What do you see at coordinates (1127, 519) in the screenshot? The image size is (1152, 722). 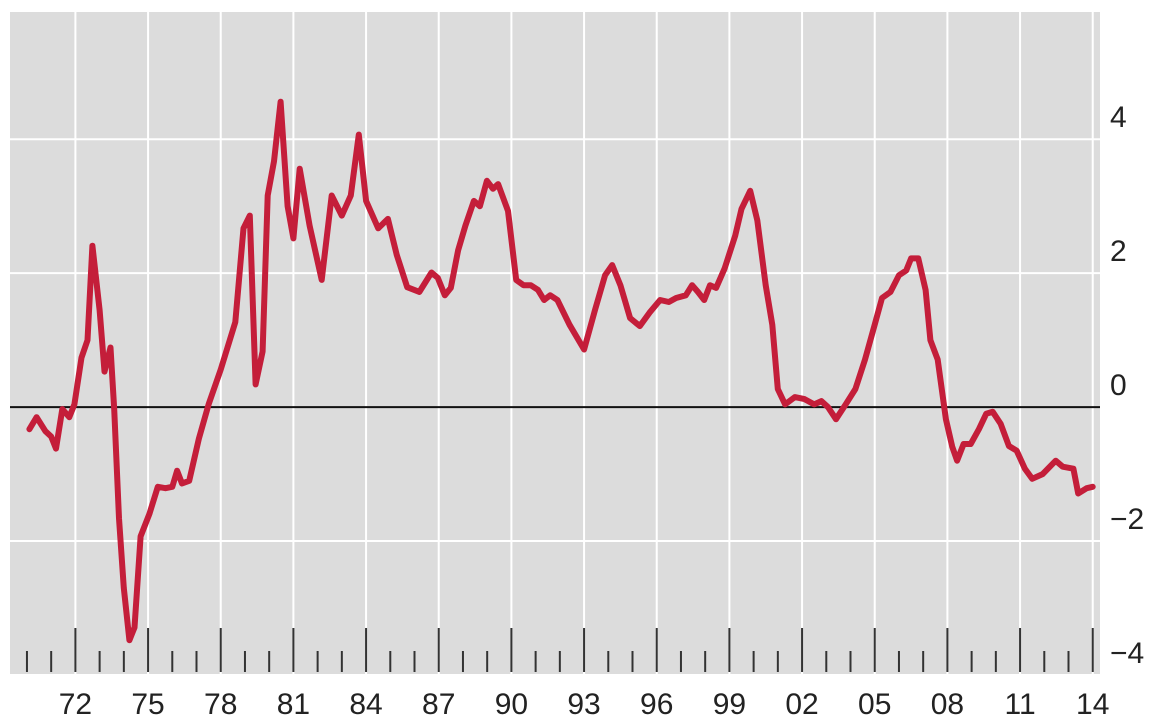 I see `y-tick-label: −2` at bounding box center [1127, 519].